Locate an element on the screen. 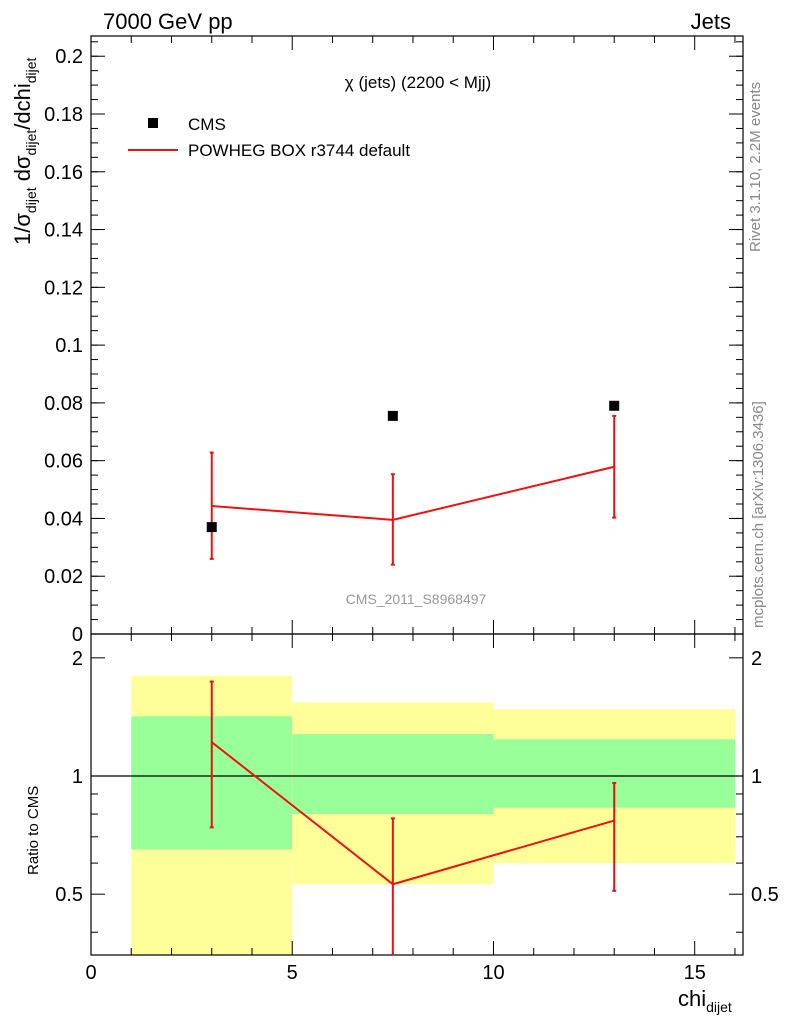 Image resolution: width=786 pixels, height=1024 pixels. main-ytick-label: 0.08 is located at coordinates (63, 404).